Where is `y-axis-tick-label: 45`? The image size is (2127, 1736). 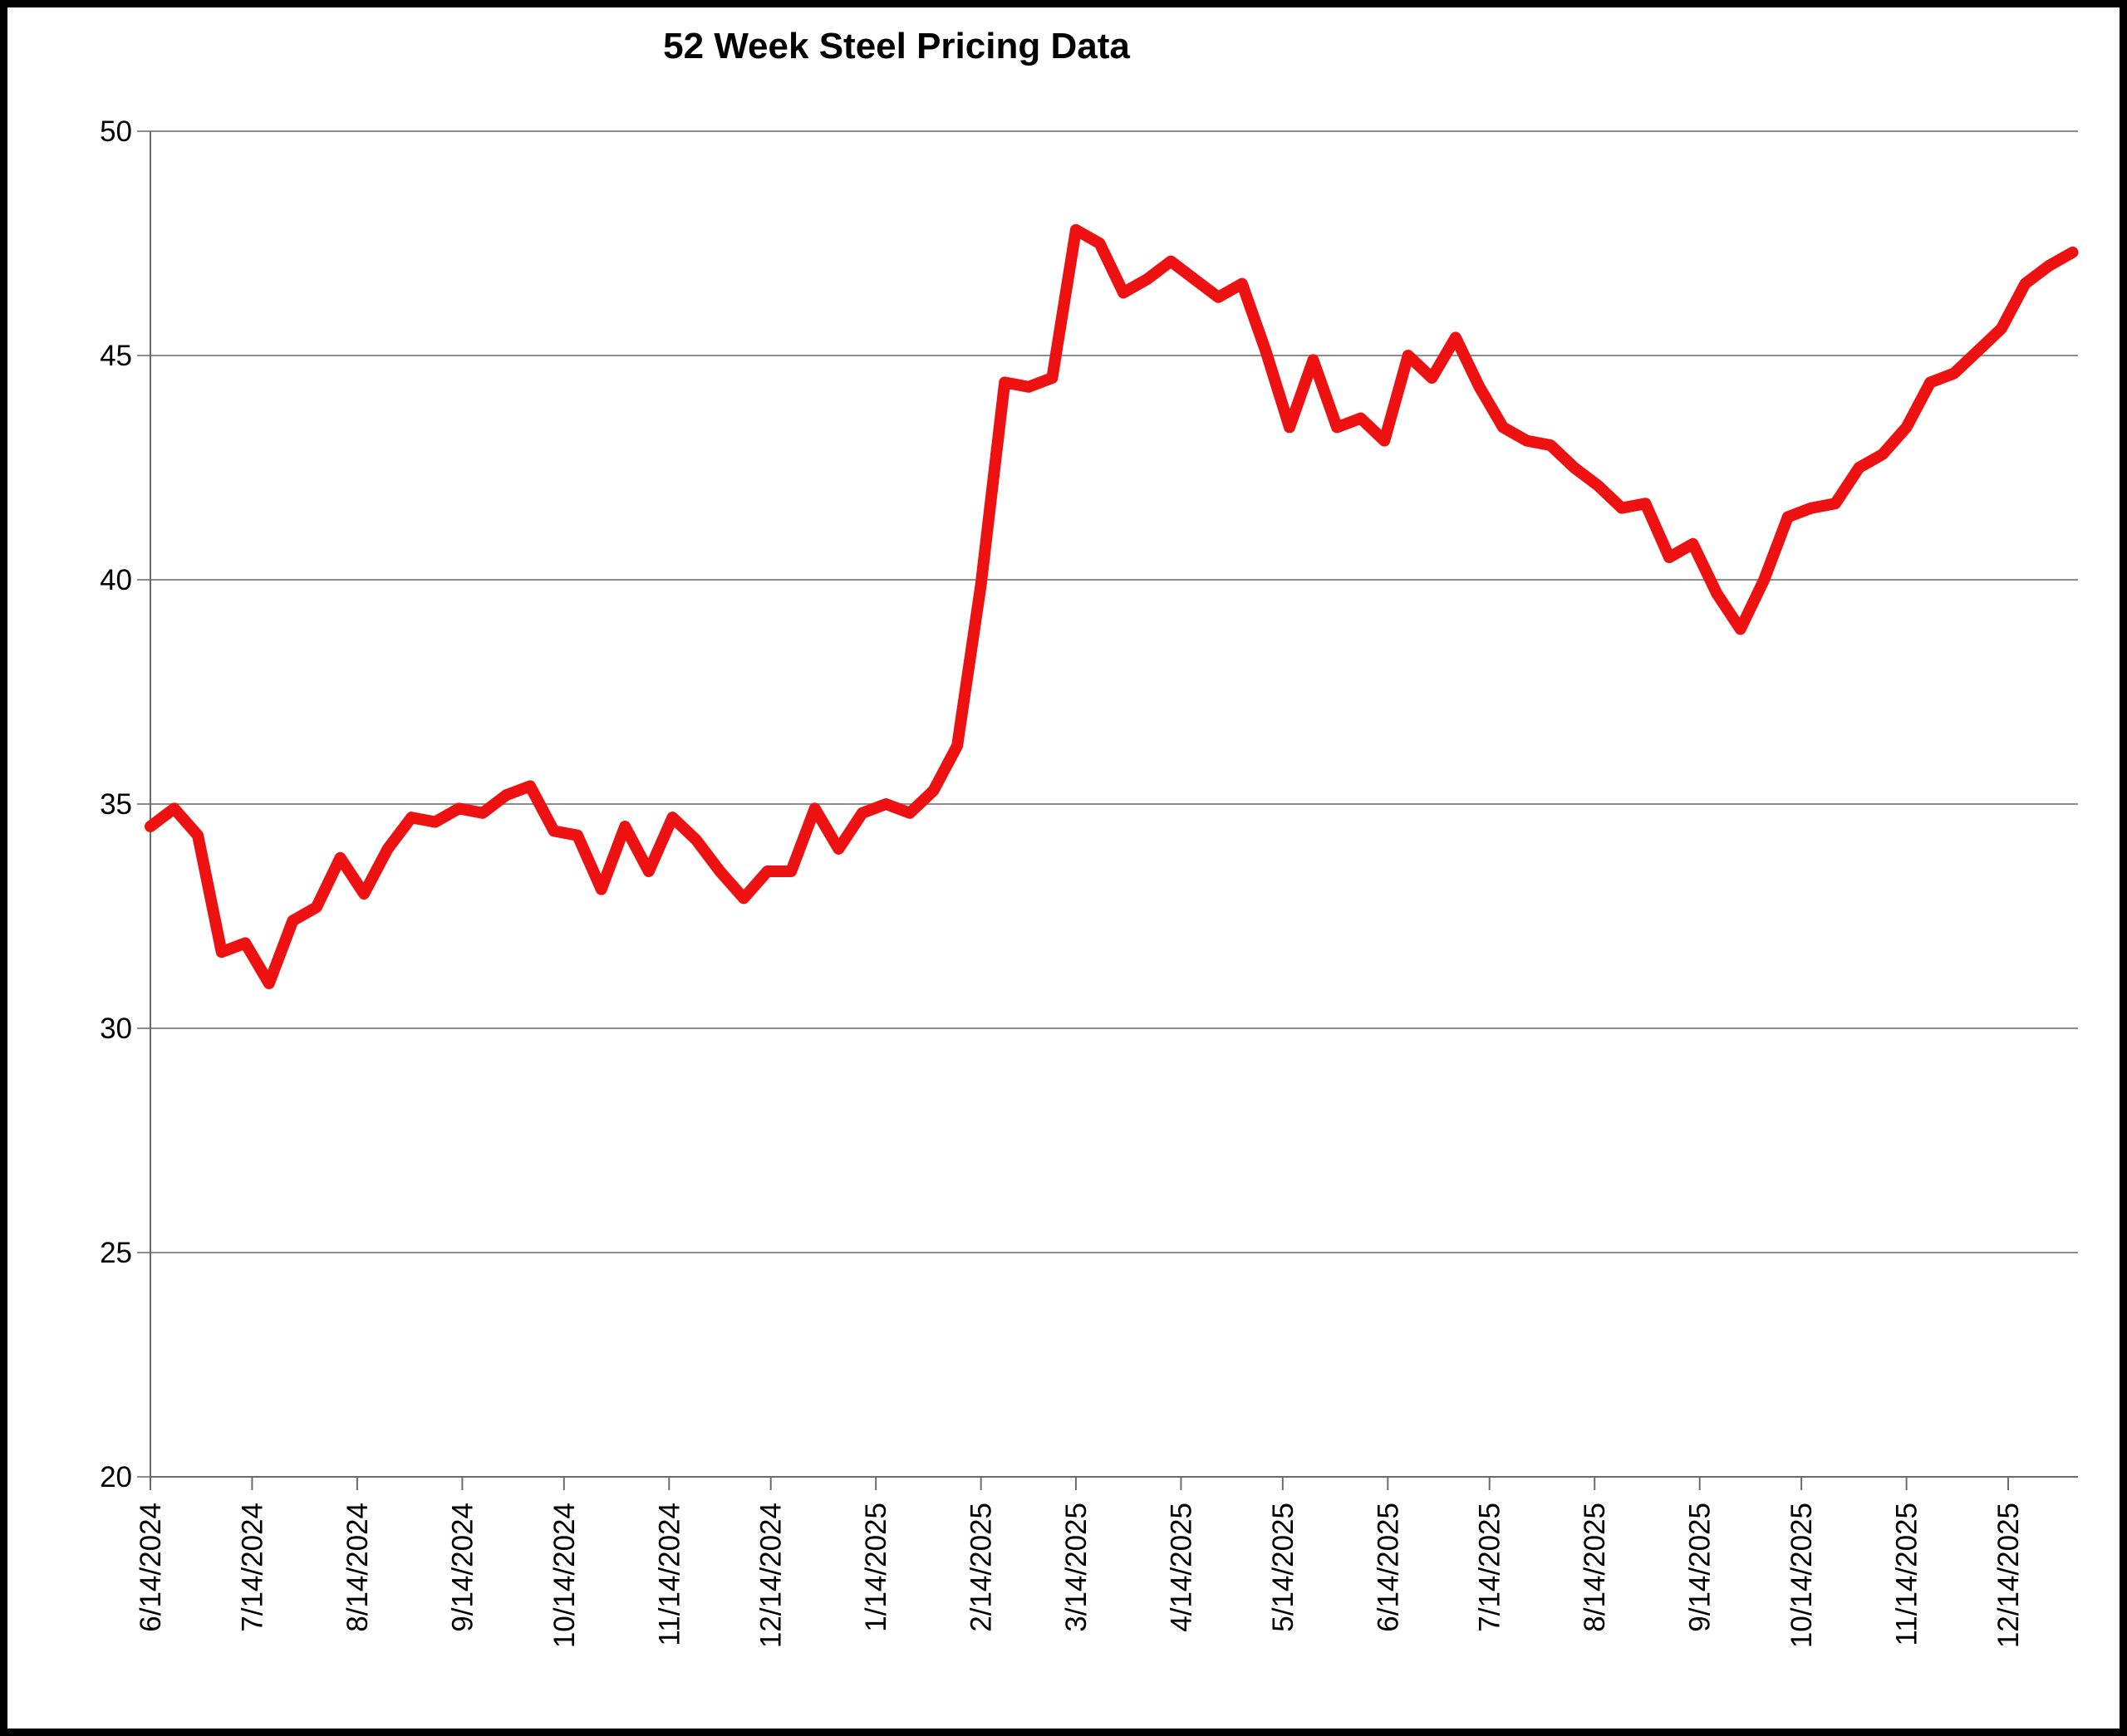
y-axis-tick-label: 45 is located at coordinates (116, 356).